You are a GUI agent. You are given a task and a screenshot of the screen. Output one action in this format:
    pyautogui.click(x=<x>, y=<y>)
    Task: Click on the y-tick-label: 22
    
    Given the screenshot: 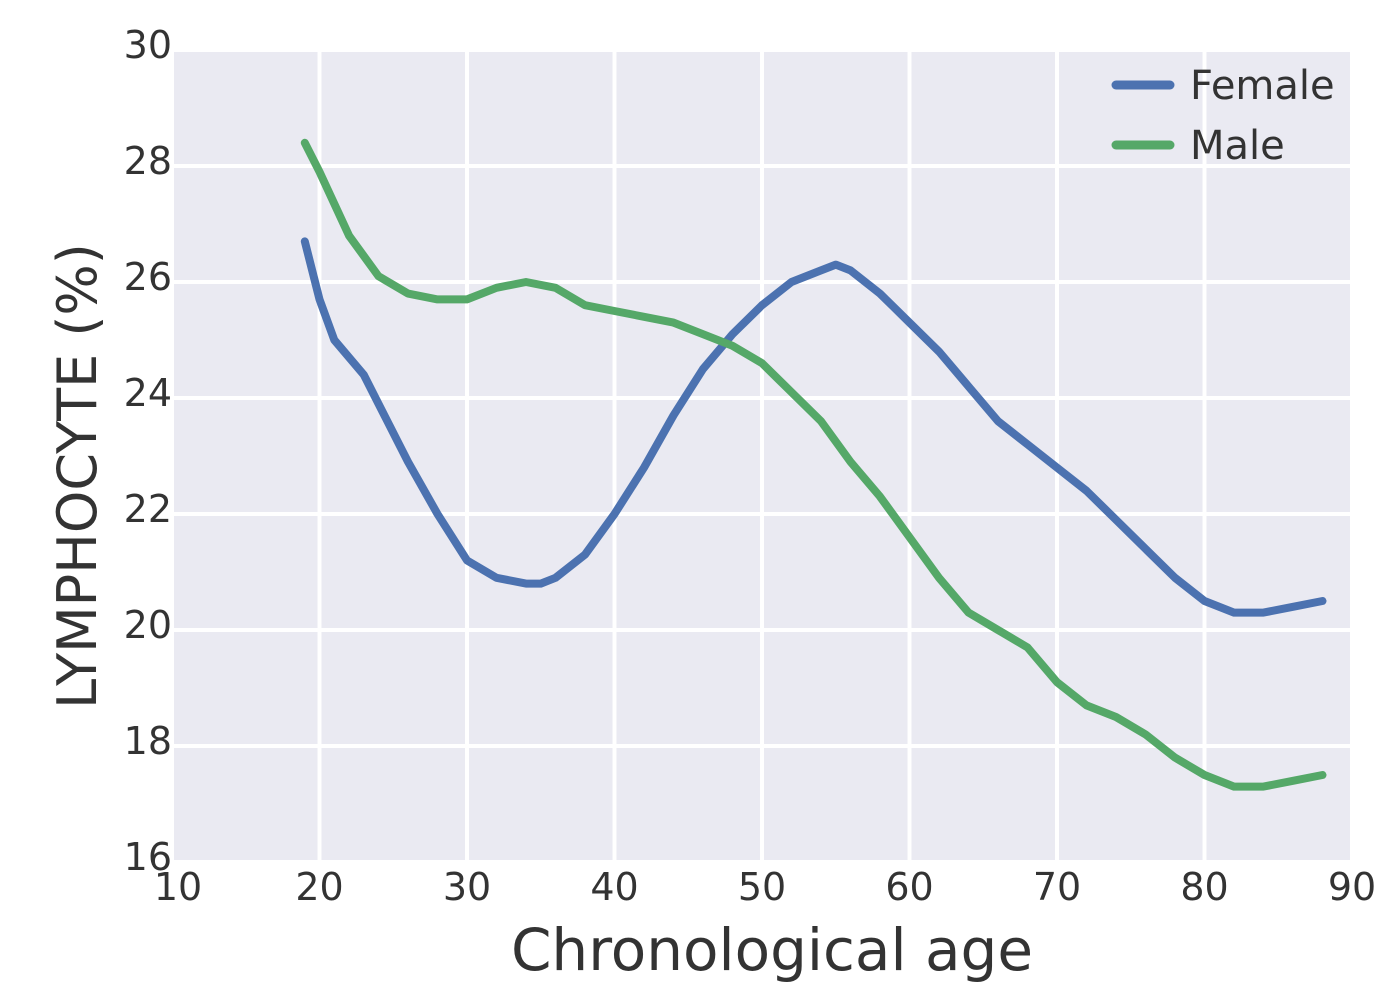 What is the action you would take?
    pyautogui.click(x=148, y=509)
    